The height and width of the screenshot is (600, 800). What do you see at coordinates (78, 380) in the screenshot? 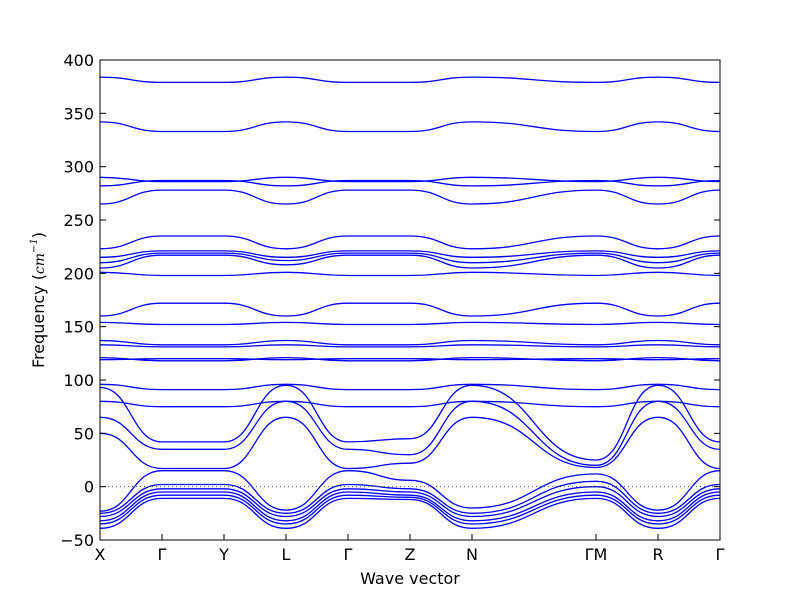
I see `y-tick-label: 100` at bounding box center [78, 380].